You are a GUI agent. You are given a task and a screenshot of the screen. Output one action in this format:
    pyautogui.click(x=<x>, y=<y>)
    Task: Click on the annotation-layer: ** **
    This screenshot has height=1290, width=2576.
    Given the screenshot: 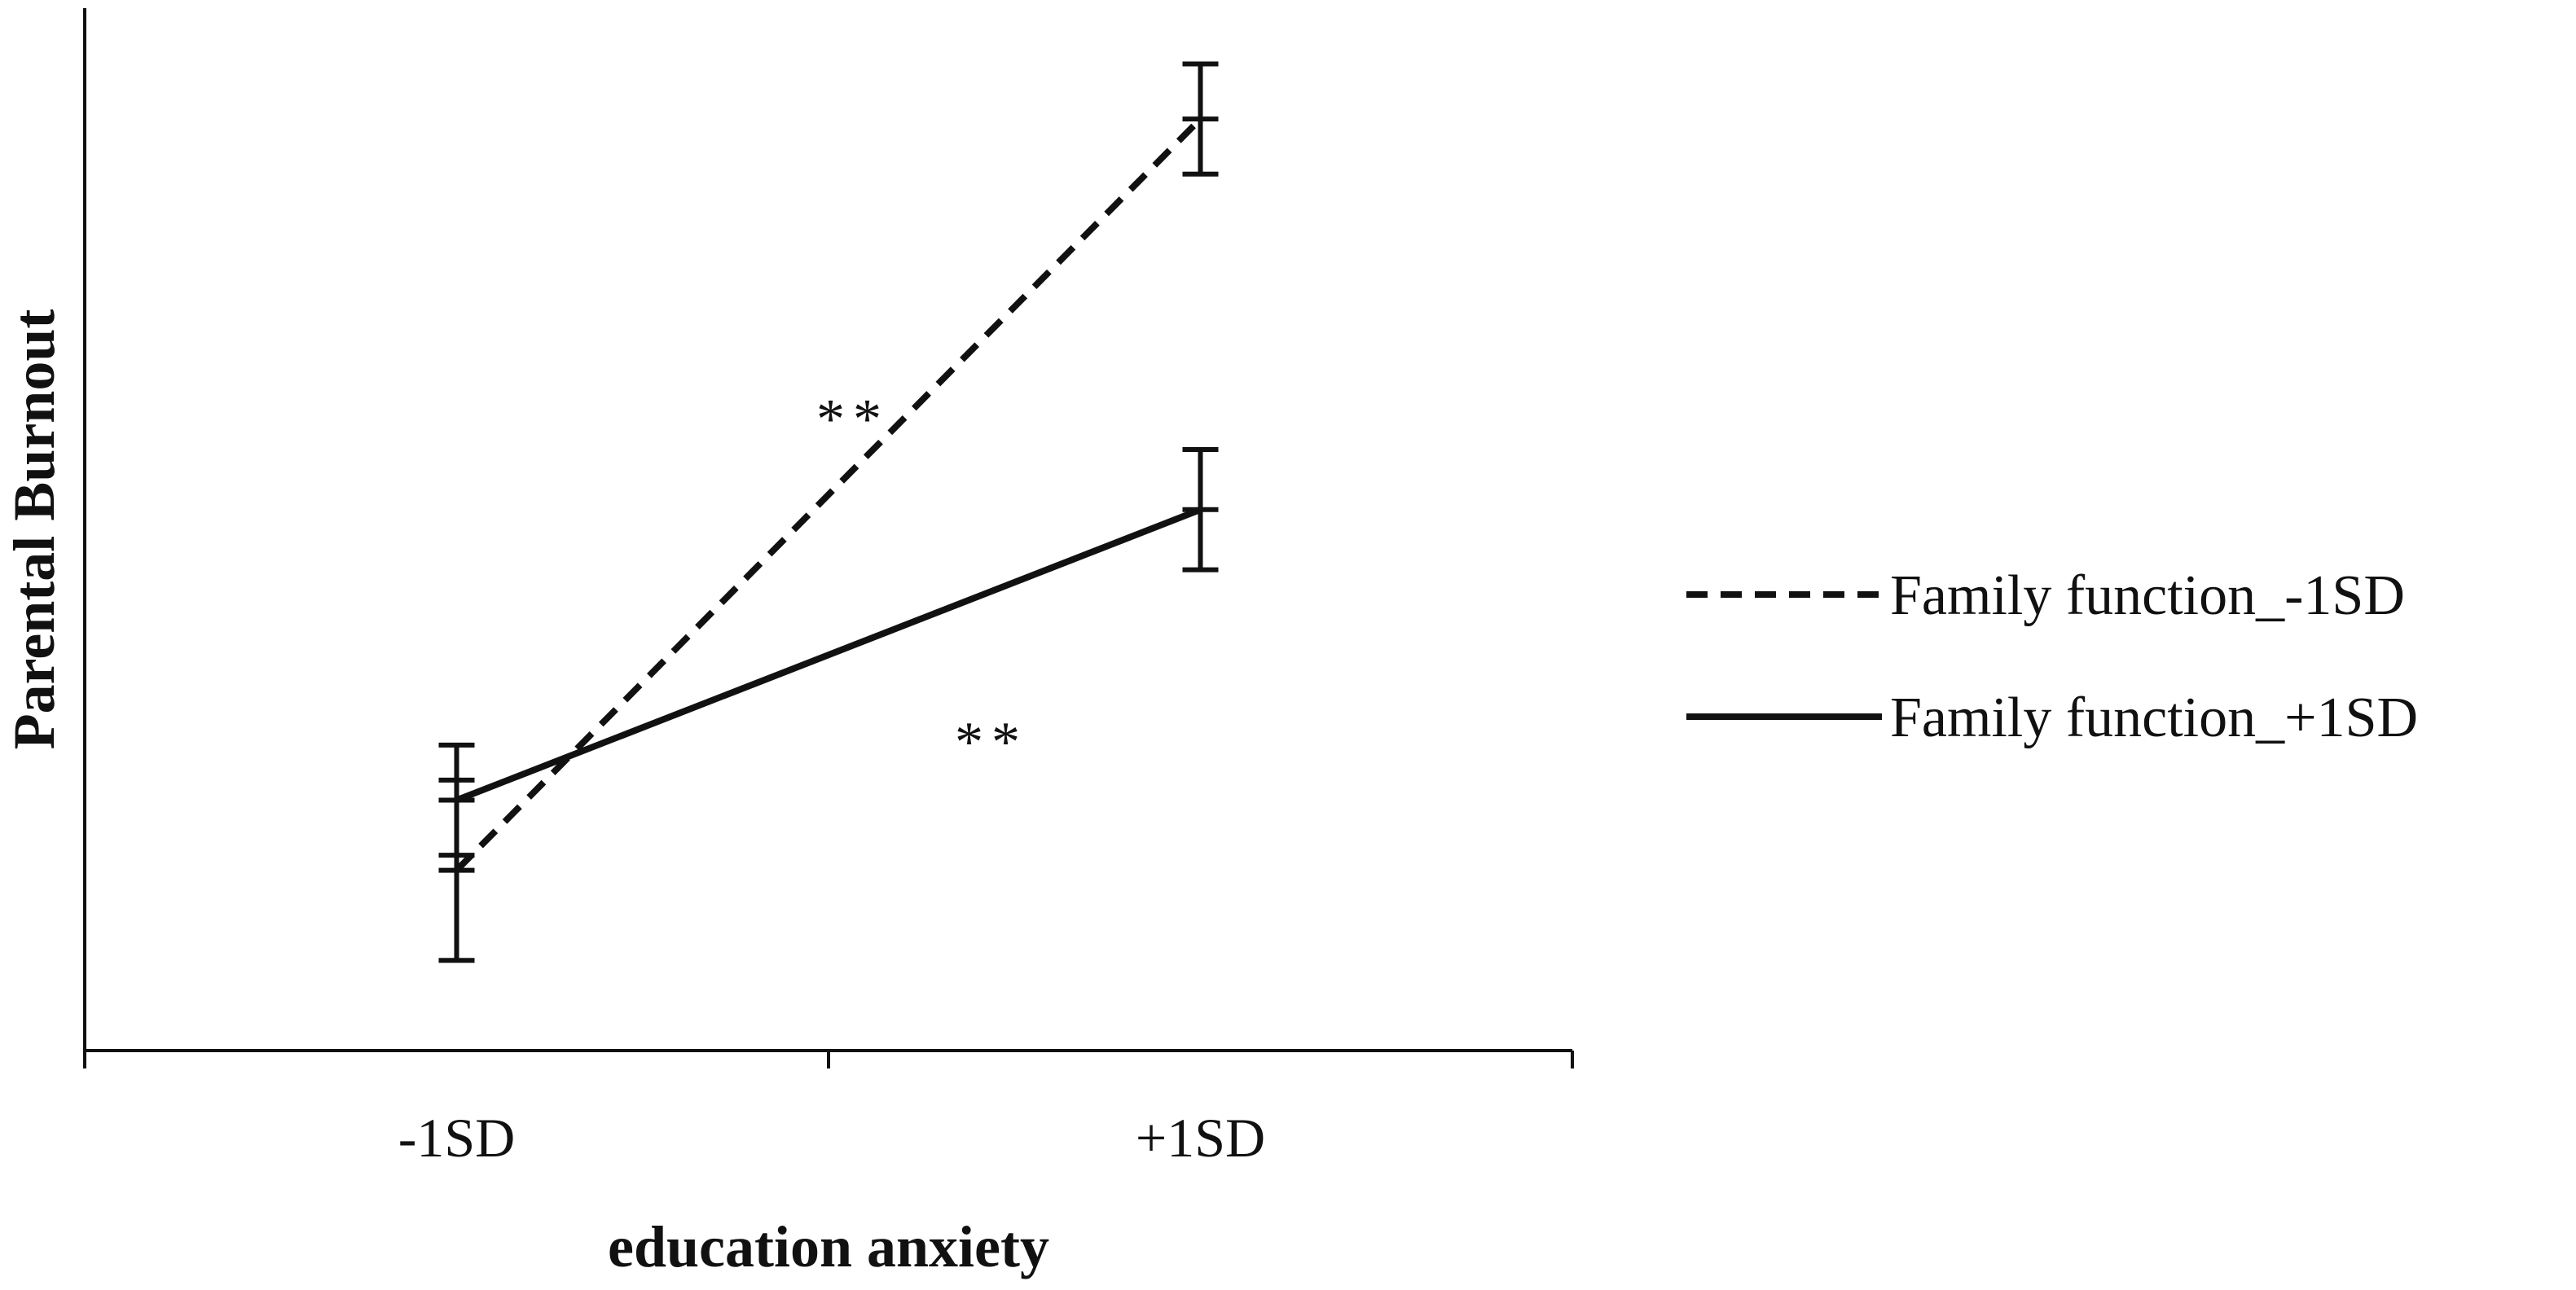 What is the action you would take?
    pyautogui.click(x=922, y=581)
    